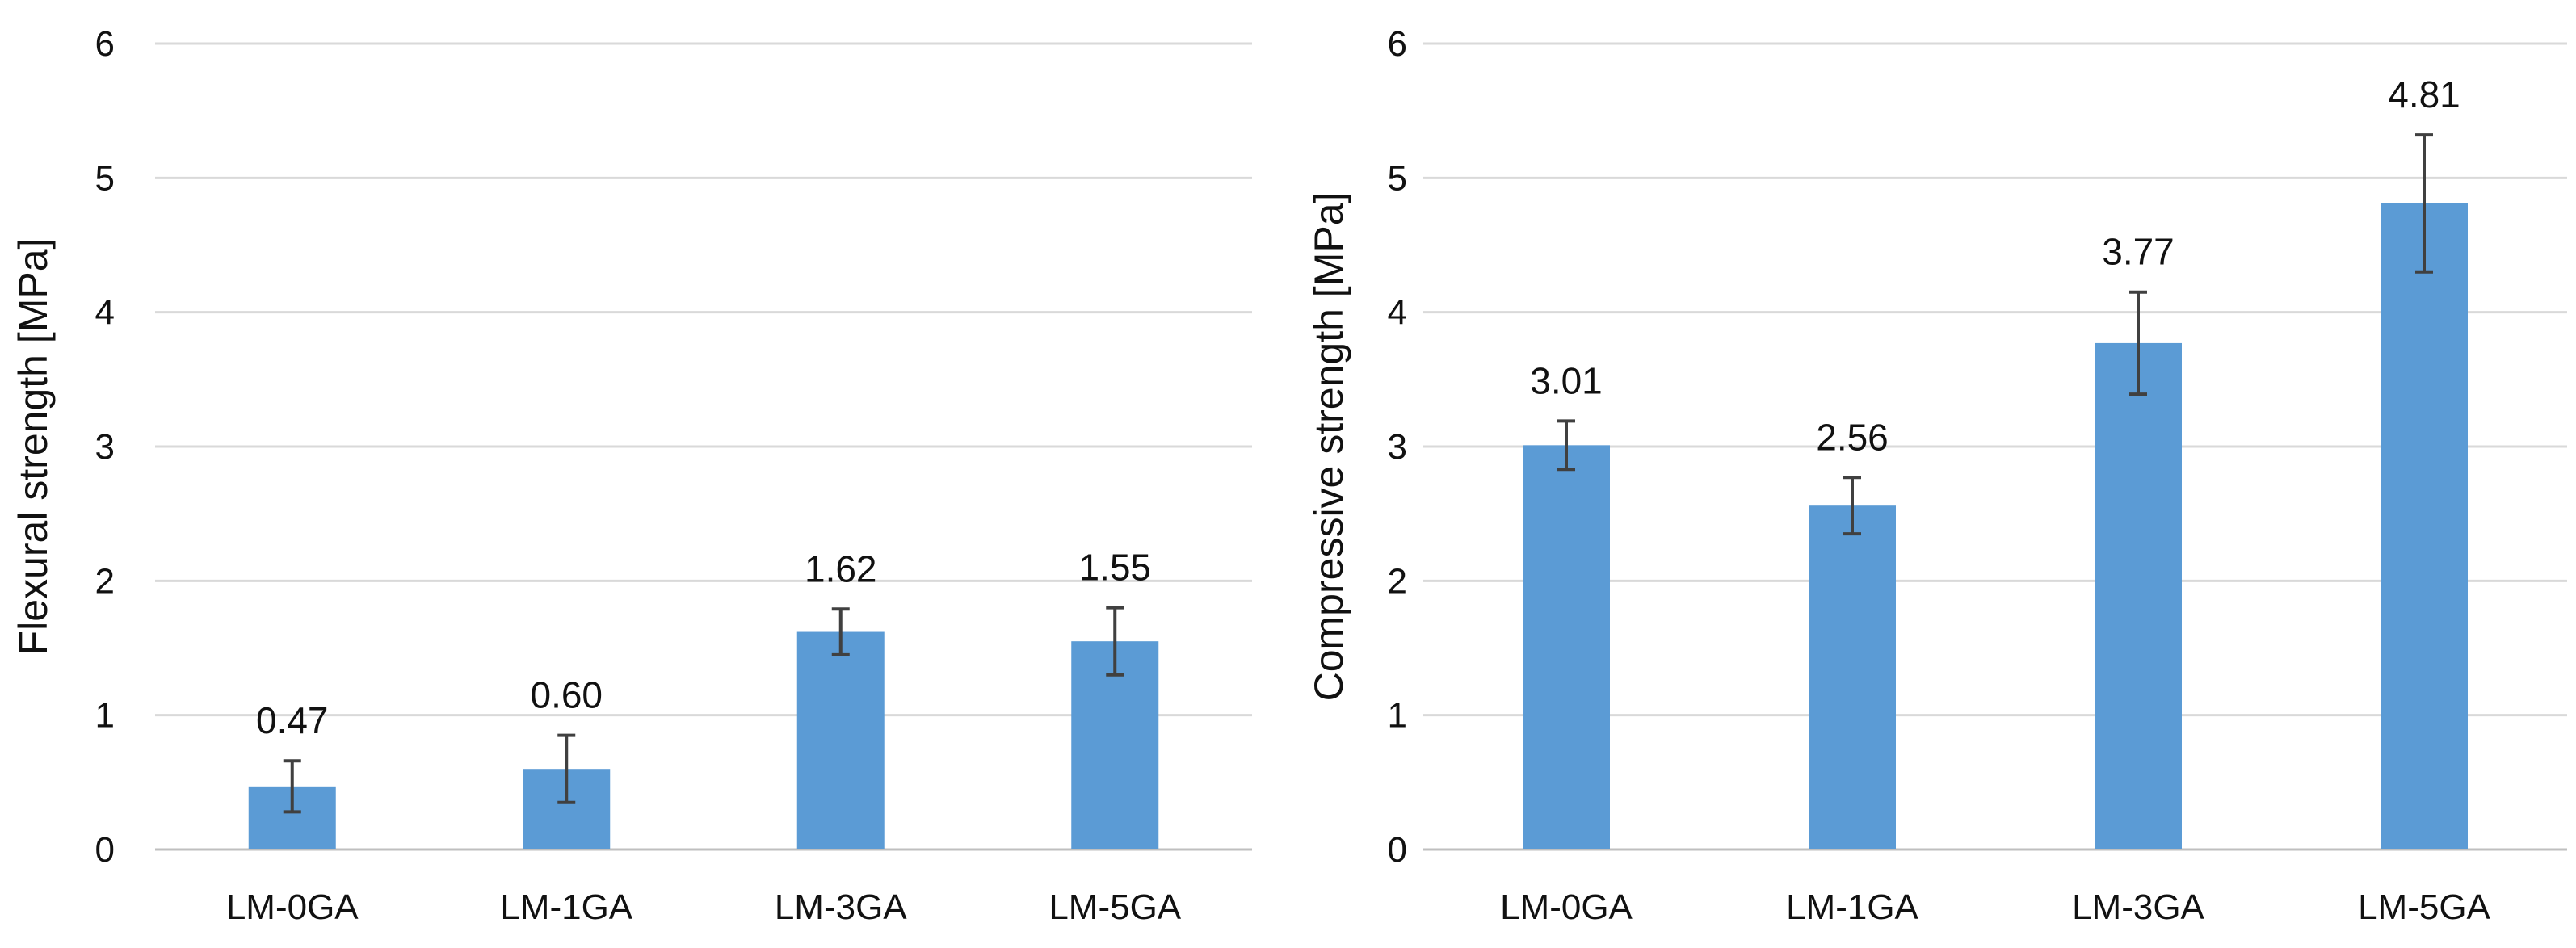  What do you see at coordinates (1328, 447) in the screenshot?
I see `y-axis-title: Compressive strength [MPa]` at bounding box center [1328, 447].